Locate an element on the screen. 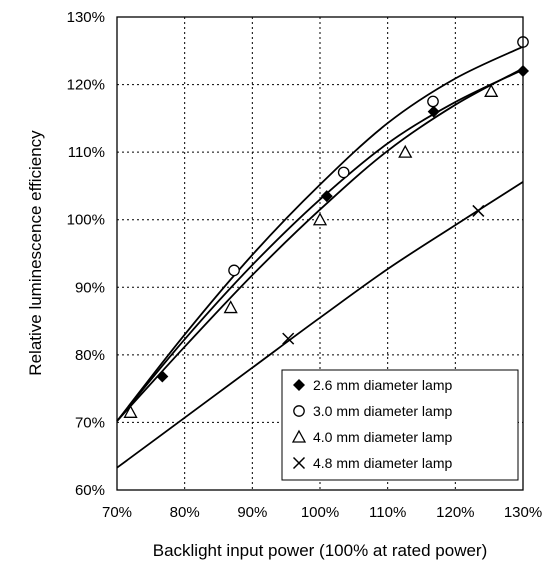 This screenshot has height=566, width=560. y-tick-label: 70% is located at coordinates (90, 422).